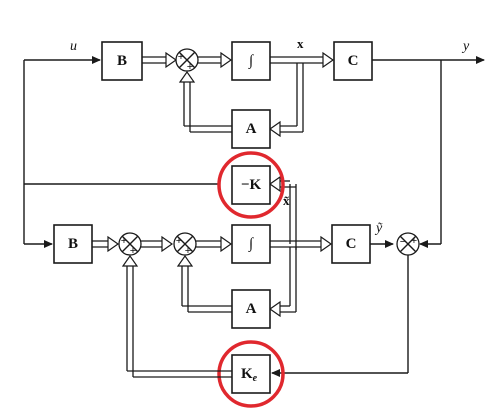 Image resolution: width=490 pixels, height=419 pixels. I want to click on sum-to-int-top-wire, so click(215, 60).